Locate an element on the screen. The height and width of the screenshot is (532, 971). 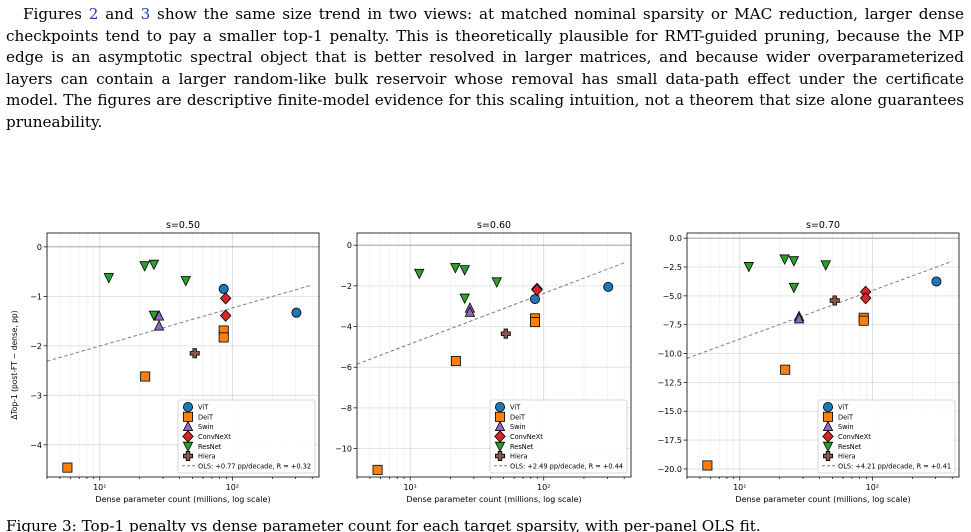
y-tick-label: 0.0 is located at coordinates (675, 238).